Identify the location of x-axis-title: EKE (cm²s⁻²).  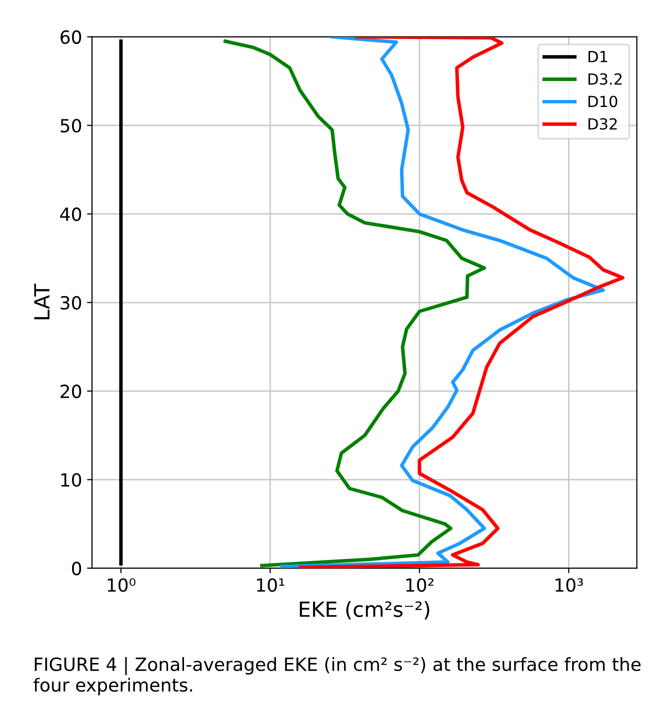
(365, 610).